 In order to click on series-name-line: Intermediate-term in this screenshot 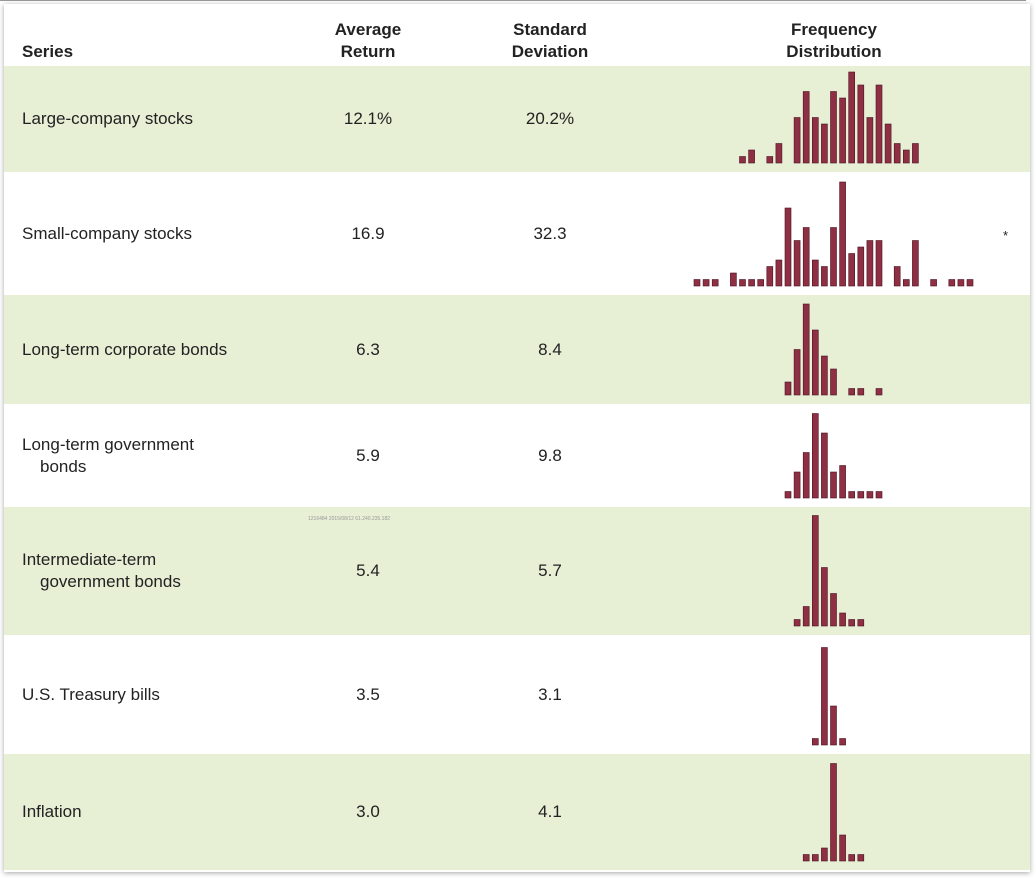, I will do `click(89, 559)`.